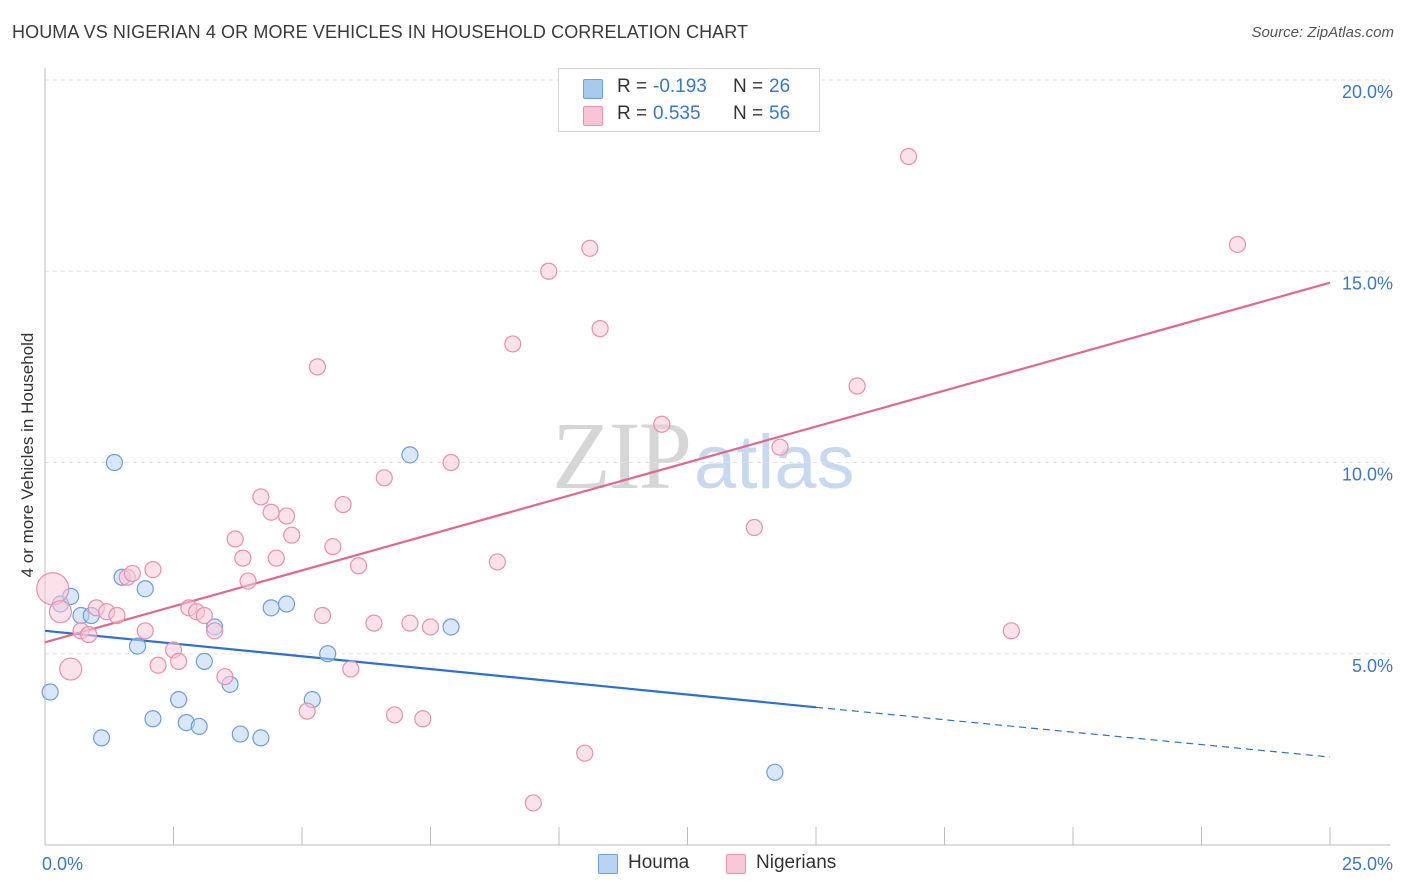 The image size is (1406, 892). What do you see at coordinates (608, 864) in the screenshot?
I see `houma-swatch` at bounding box center [608, 864].